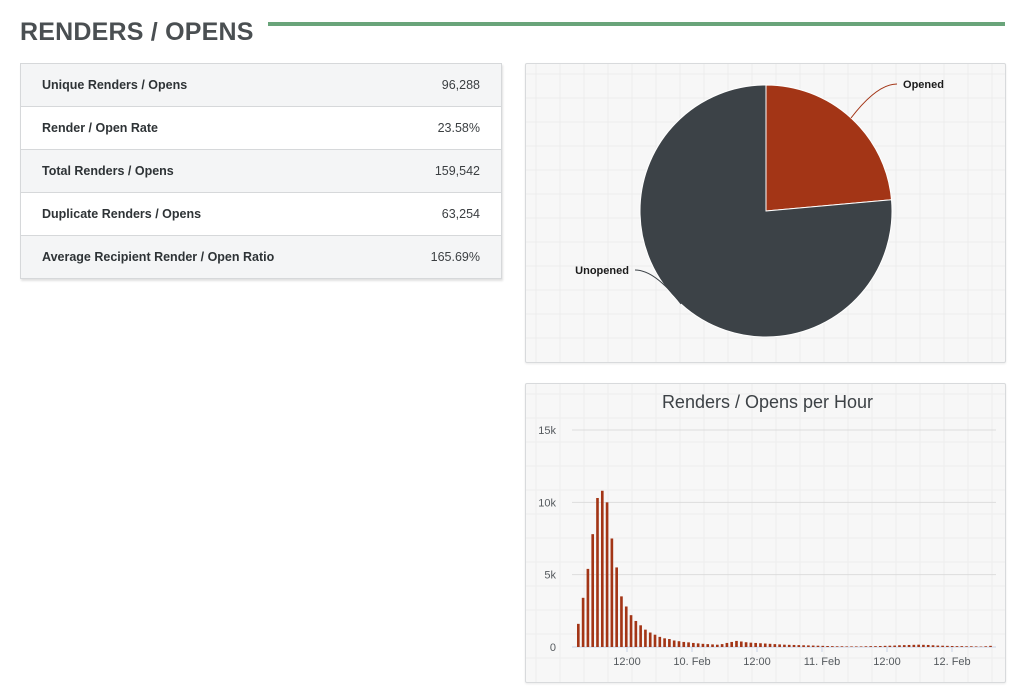 The height and width of the screenshot is (695, 1016). What do you see at coordinates (460, 214) in the screenshot?
I see `stat-value: 63,254` at bounding box center [460, 214].